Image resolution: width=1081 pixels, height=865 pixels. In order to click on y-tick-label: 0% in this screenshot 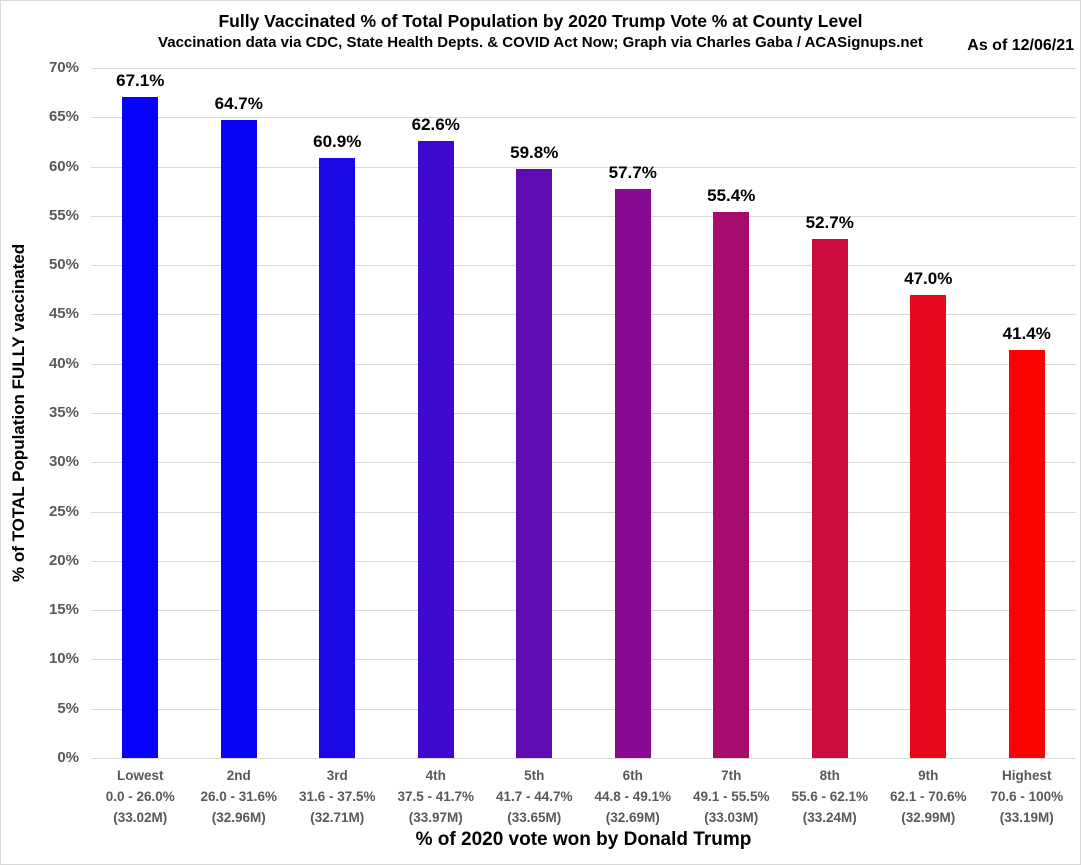, I will do `click(68, 757)`.